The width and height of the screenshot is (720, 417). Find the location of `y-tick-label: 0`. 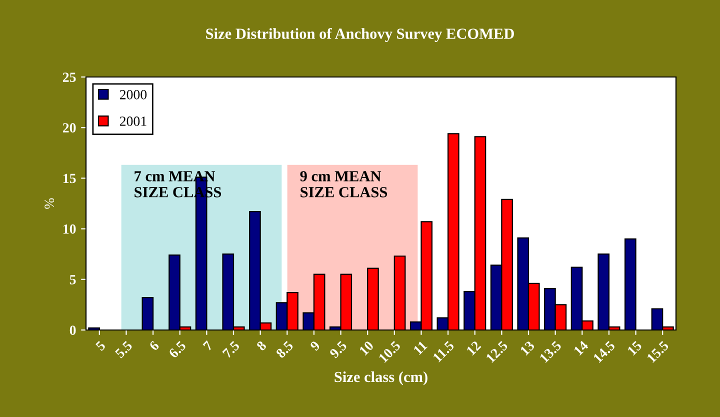

y-tick-label: 0 is located at coordinates (73, 330).